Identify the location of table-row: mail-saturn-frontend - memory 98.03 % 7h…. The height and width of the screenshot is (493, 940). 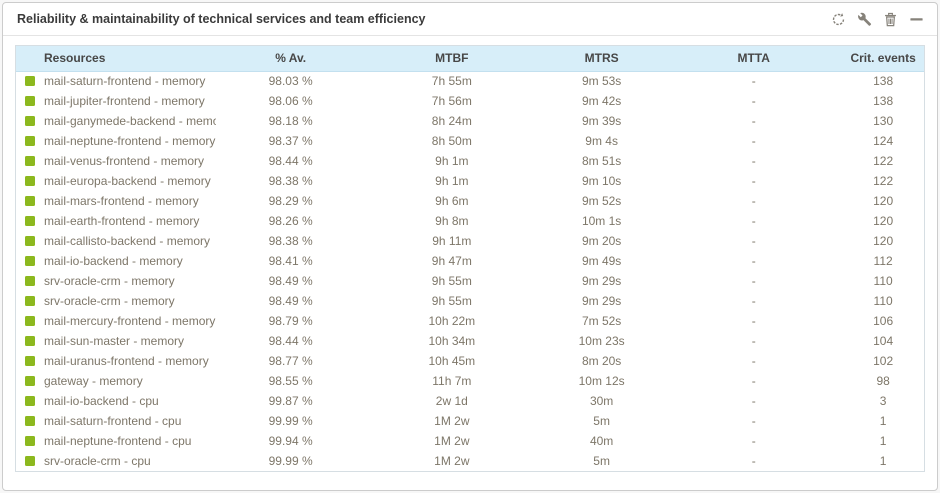
(470, 81).